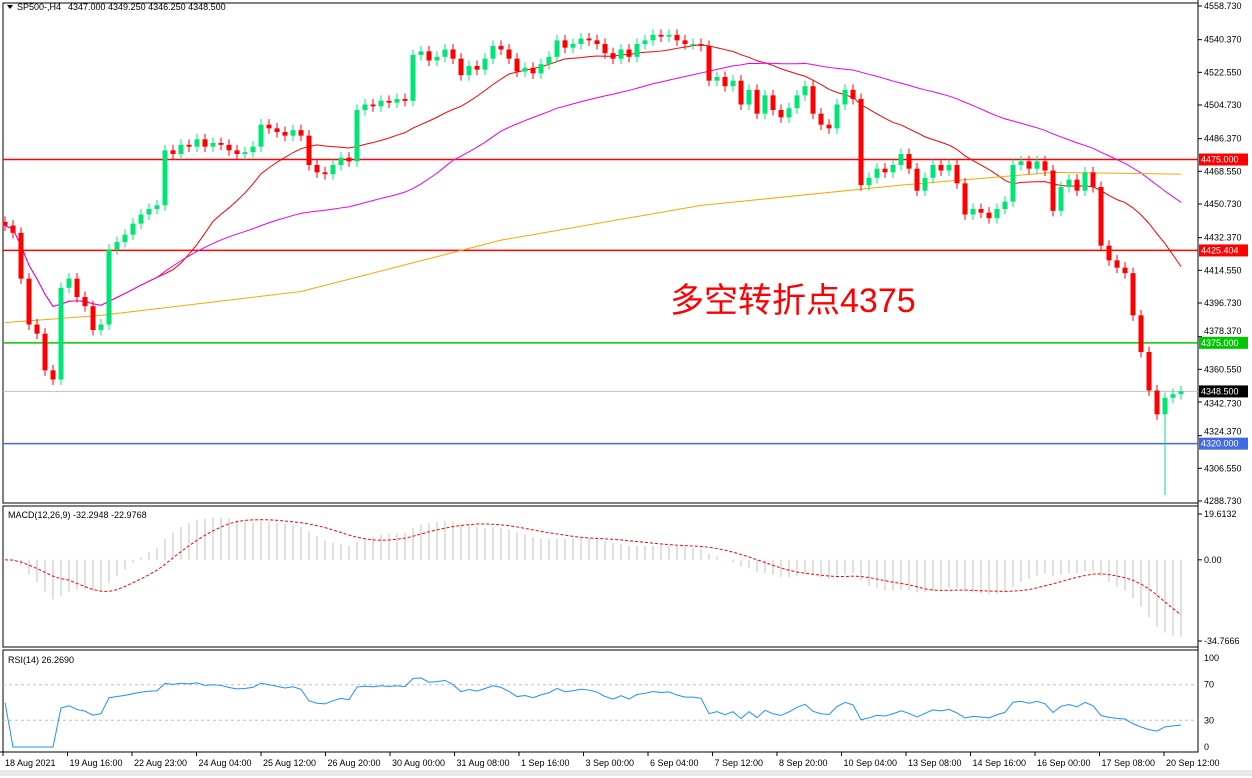 This screenshot has width=1252, height=778. What do you see at coordinates (418, 763) in the screenshot?
I see `time-tick-label: 30 Aug 00:00` at bounding box center [418, 763].